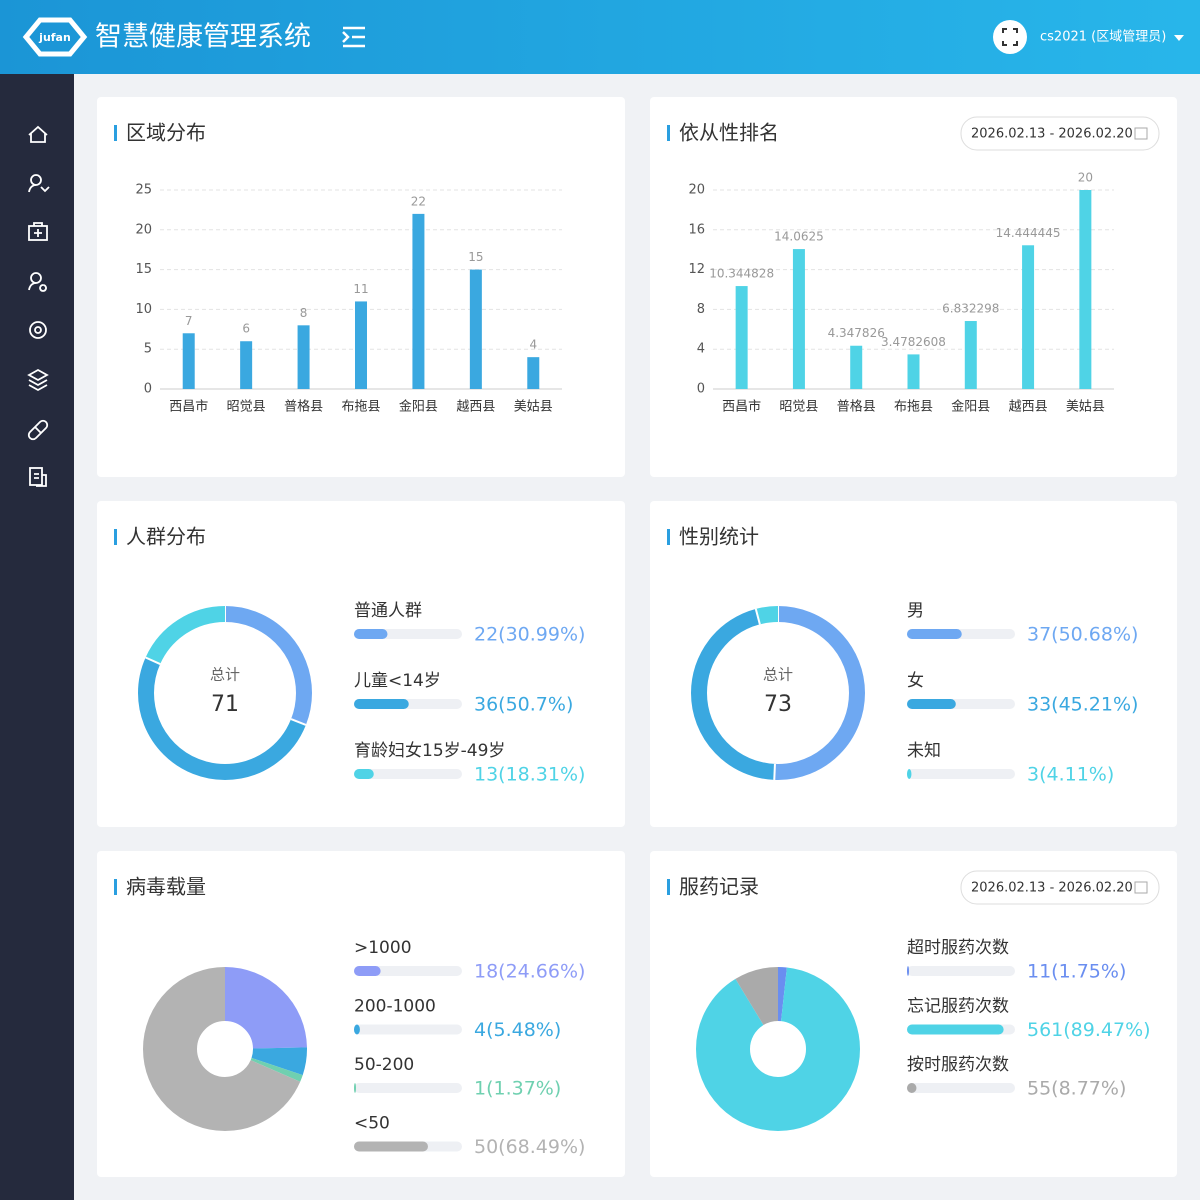 The height and width of the screenshot is (1200, 1200). Describe the element at coordinates (395, 1007) in the screenshot. I see `legend-name: 200-1000` at that location.